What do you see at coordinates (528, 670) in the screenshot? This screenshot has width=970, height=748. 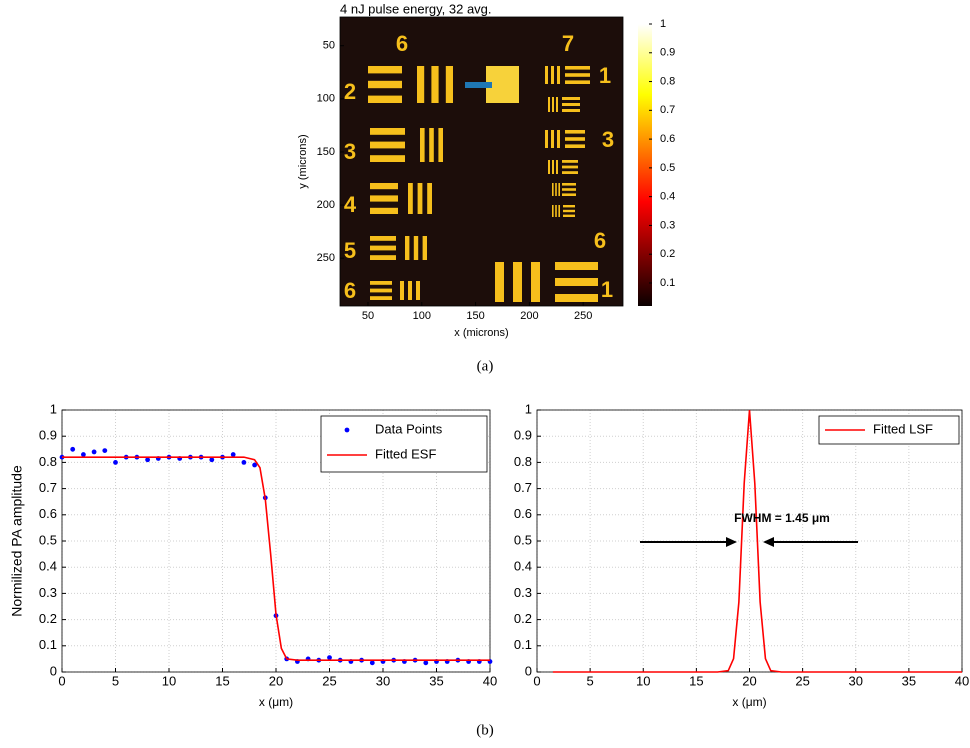 I see `y-tick-label: 0` at bounding box center [528, 670].